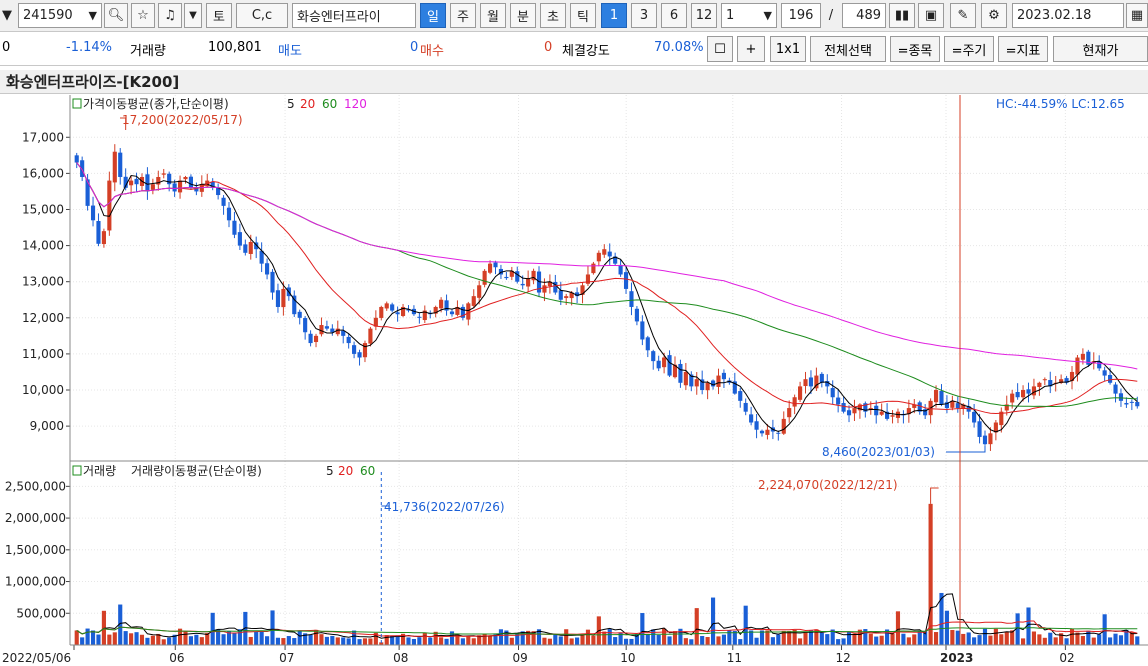 The image size is (1148, 666). Describe the element at coordinates (614, 15) in the screenshot. I see `num-1-tab: 1` at that location.